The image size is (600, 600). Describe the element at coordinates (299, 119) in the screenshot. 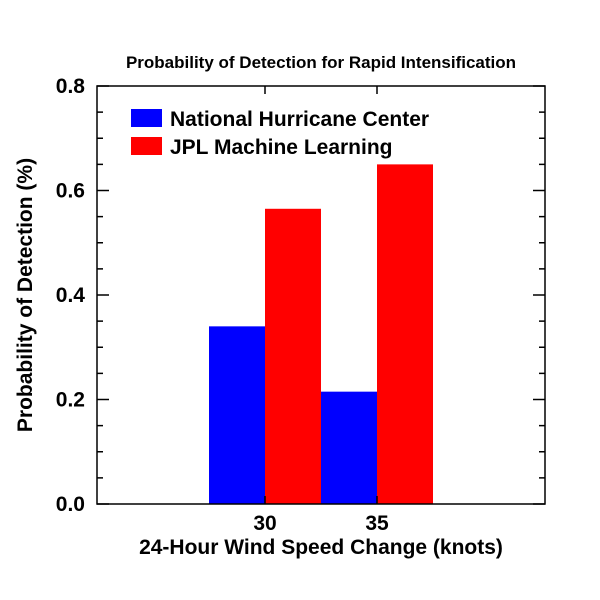

I see `legend-entry: National Hurricane Center` at that location.